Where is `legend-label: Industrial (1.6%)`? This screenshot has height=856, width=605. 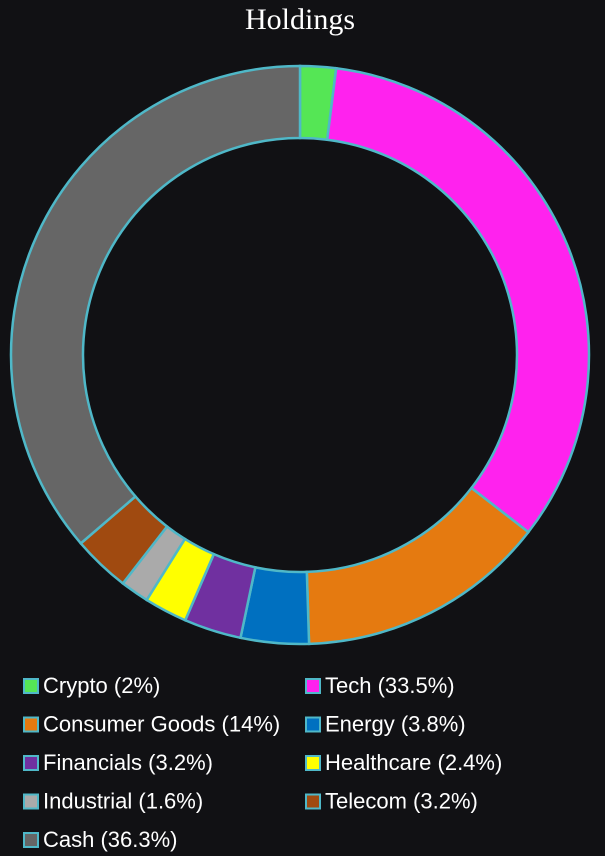
legend-label: Industrial (1.6%) is located at coordinates (123, 800).